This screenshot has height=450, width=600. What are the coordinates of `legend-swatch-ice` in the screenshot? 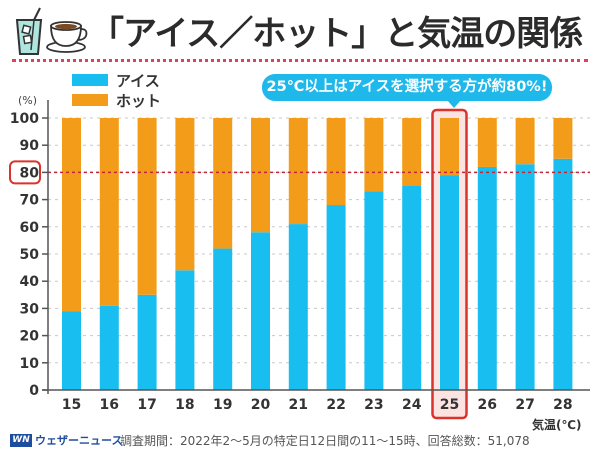 It's located at (90, 80).